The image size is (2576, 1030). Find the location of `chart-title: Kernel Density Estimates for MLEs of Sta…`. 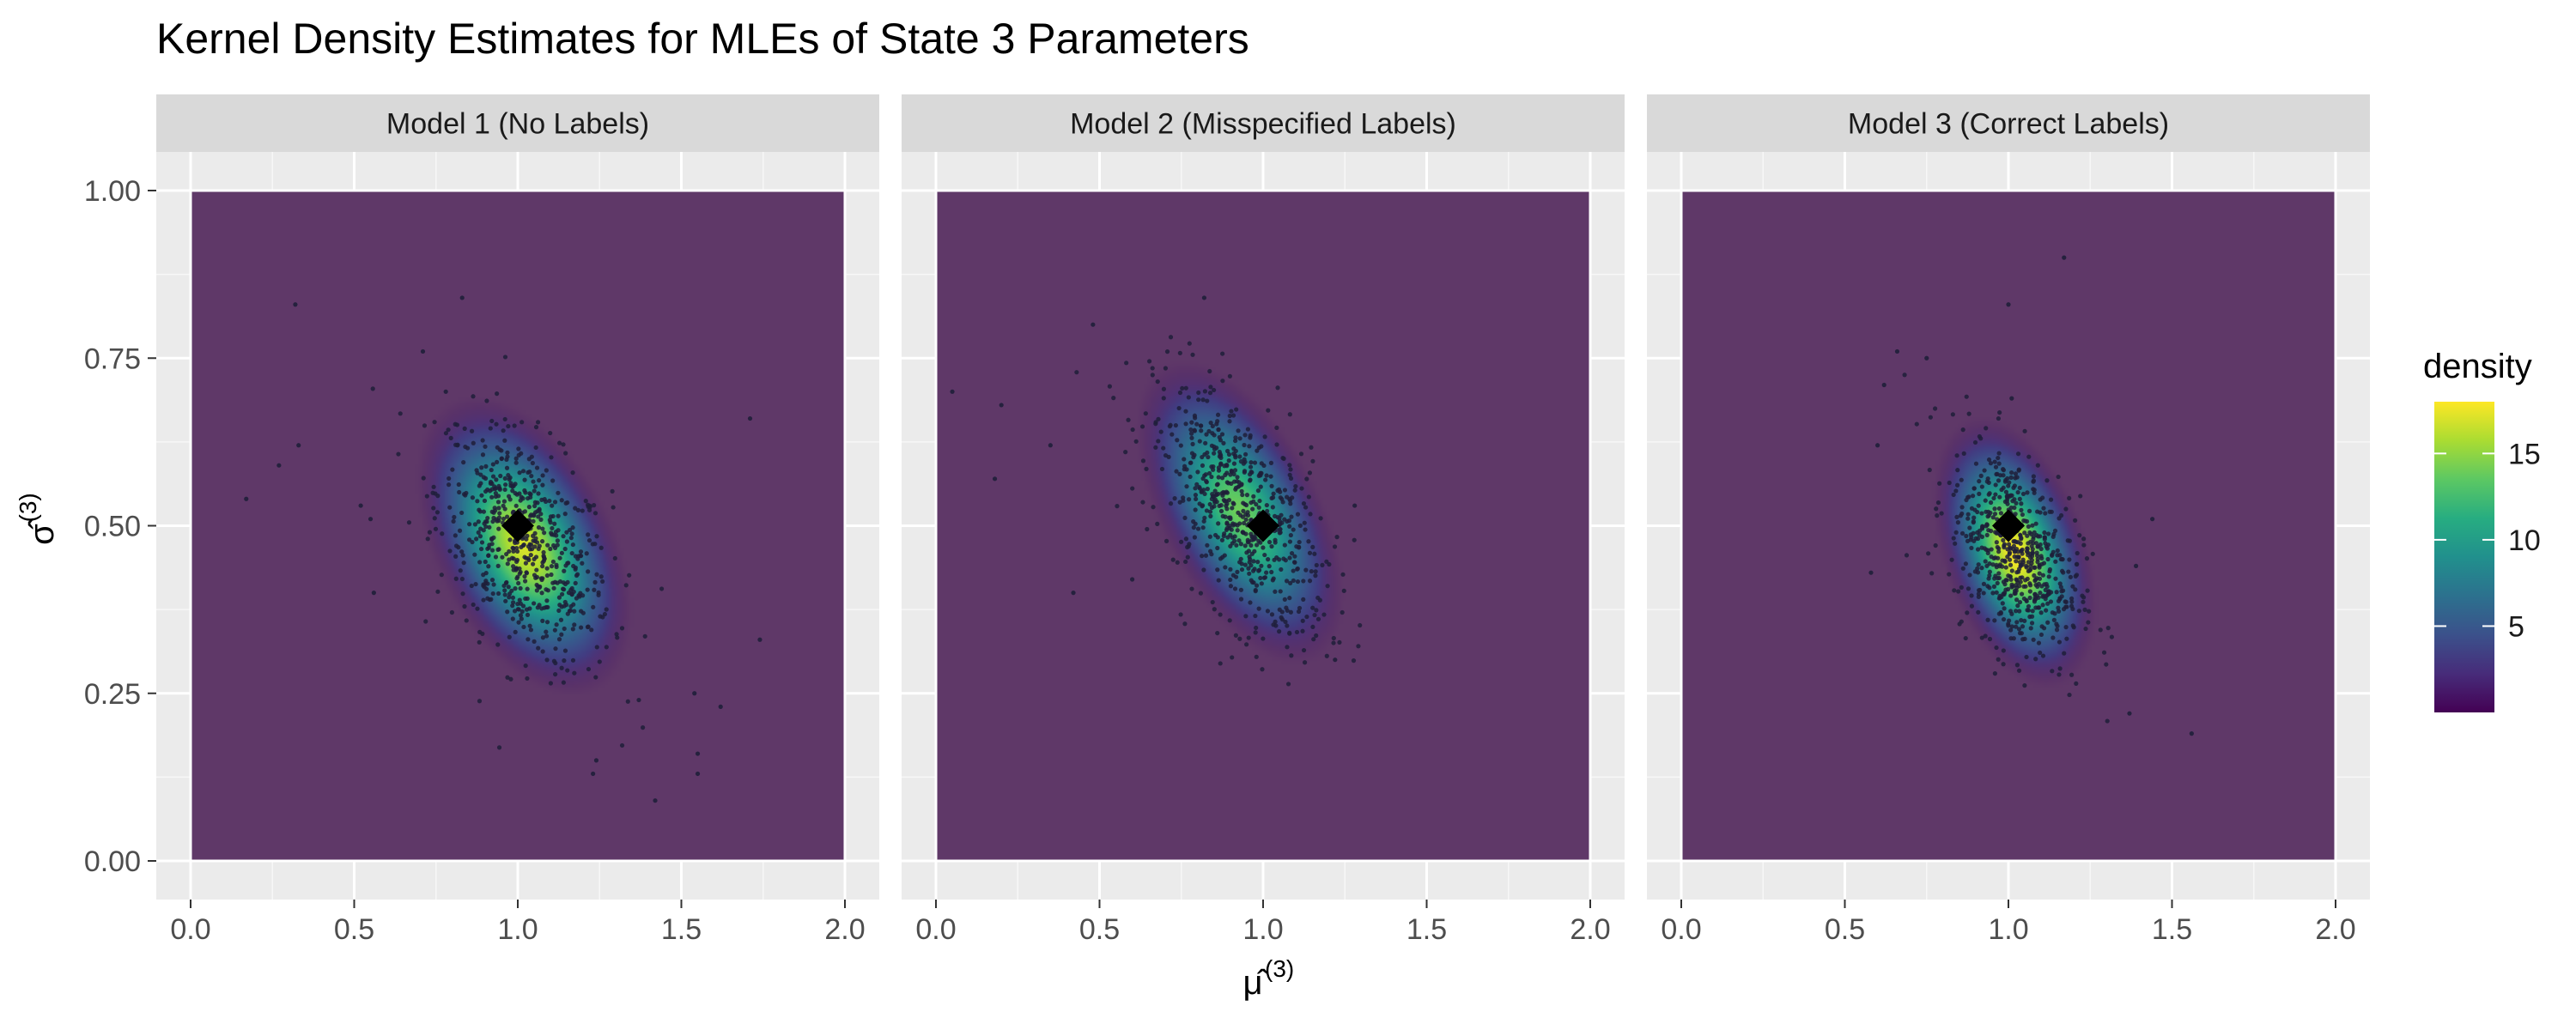

chart-title: Kernel Density Estimates for MLEs of Sta… is located at coordinates (702, 39).